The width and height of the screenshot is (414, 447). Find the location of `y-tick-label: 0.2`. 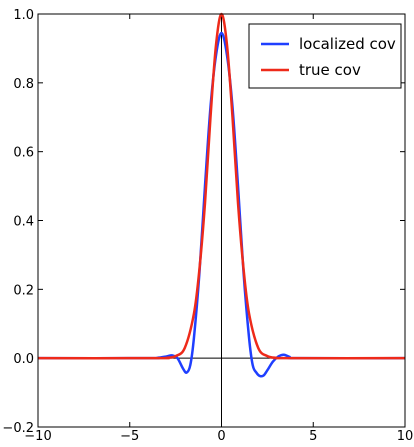

y-tick-label: 0.2 is located at coordinates (23, 290).